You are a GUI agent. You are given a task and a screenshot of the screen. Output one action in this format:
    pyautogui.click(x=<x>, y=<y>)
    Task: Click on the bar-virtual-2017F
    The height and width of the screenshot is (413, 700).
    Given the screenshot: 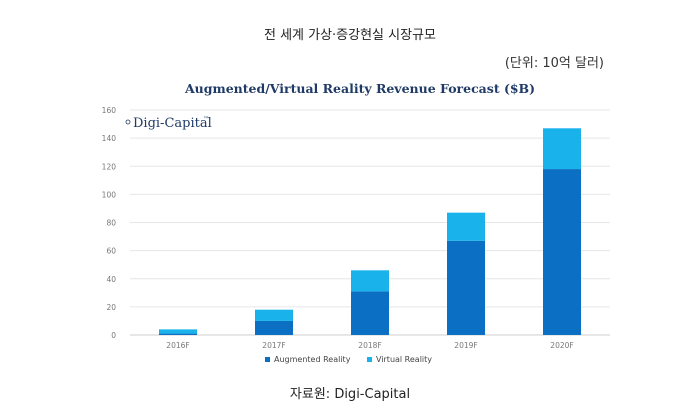 What is the action you would take?
    pyautogui.click(x=274, y=315)
    